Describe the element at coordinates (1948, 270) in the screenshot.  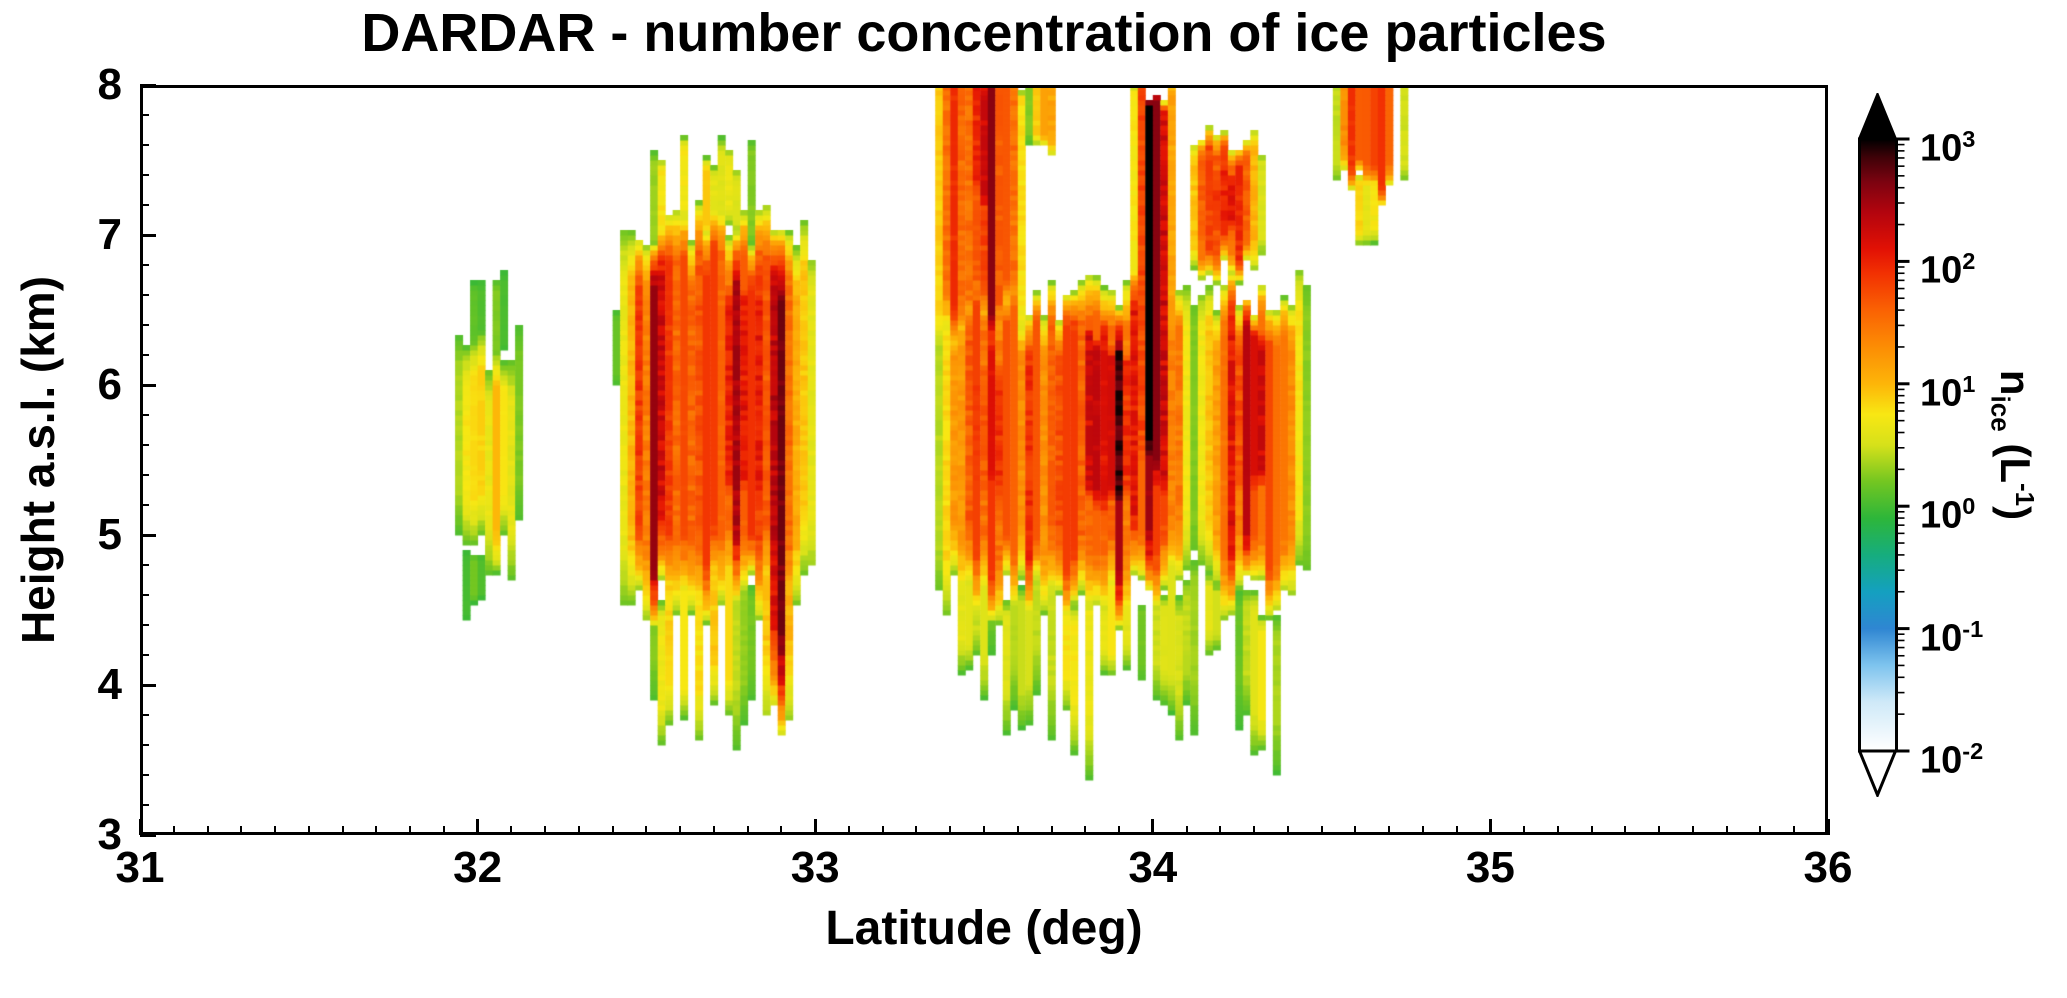
I see `colorbar-tick-label: 10²` at that location.